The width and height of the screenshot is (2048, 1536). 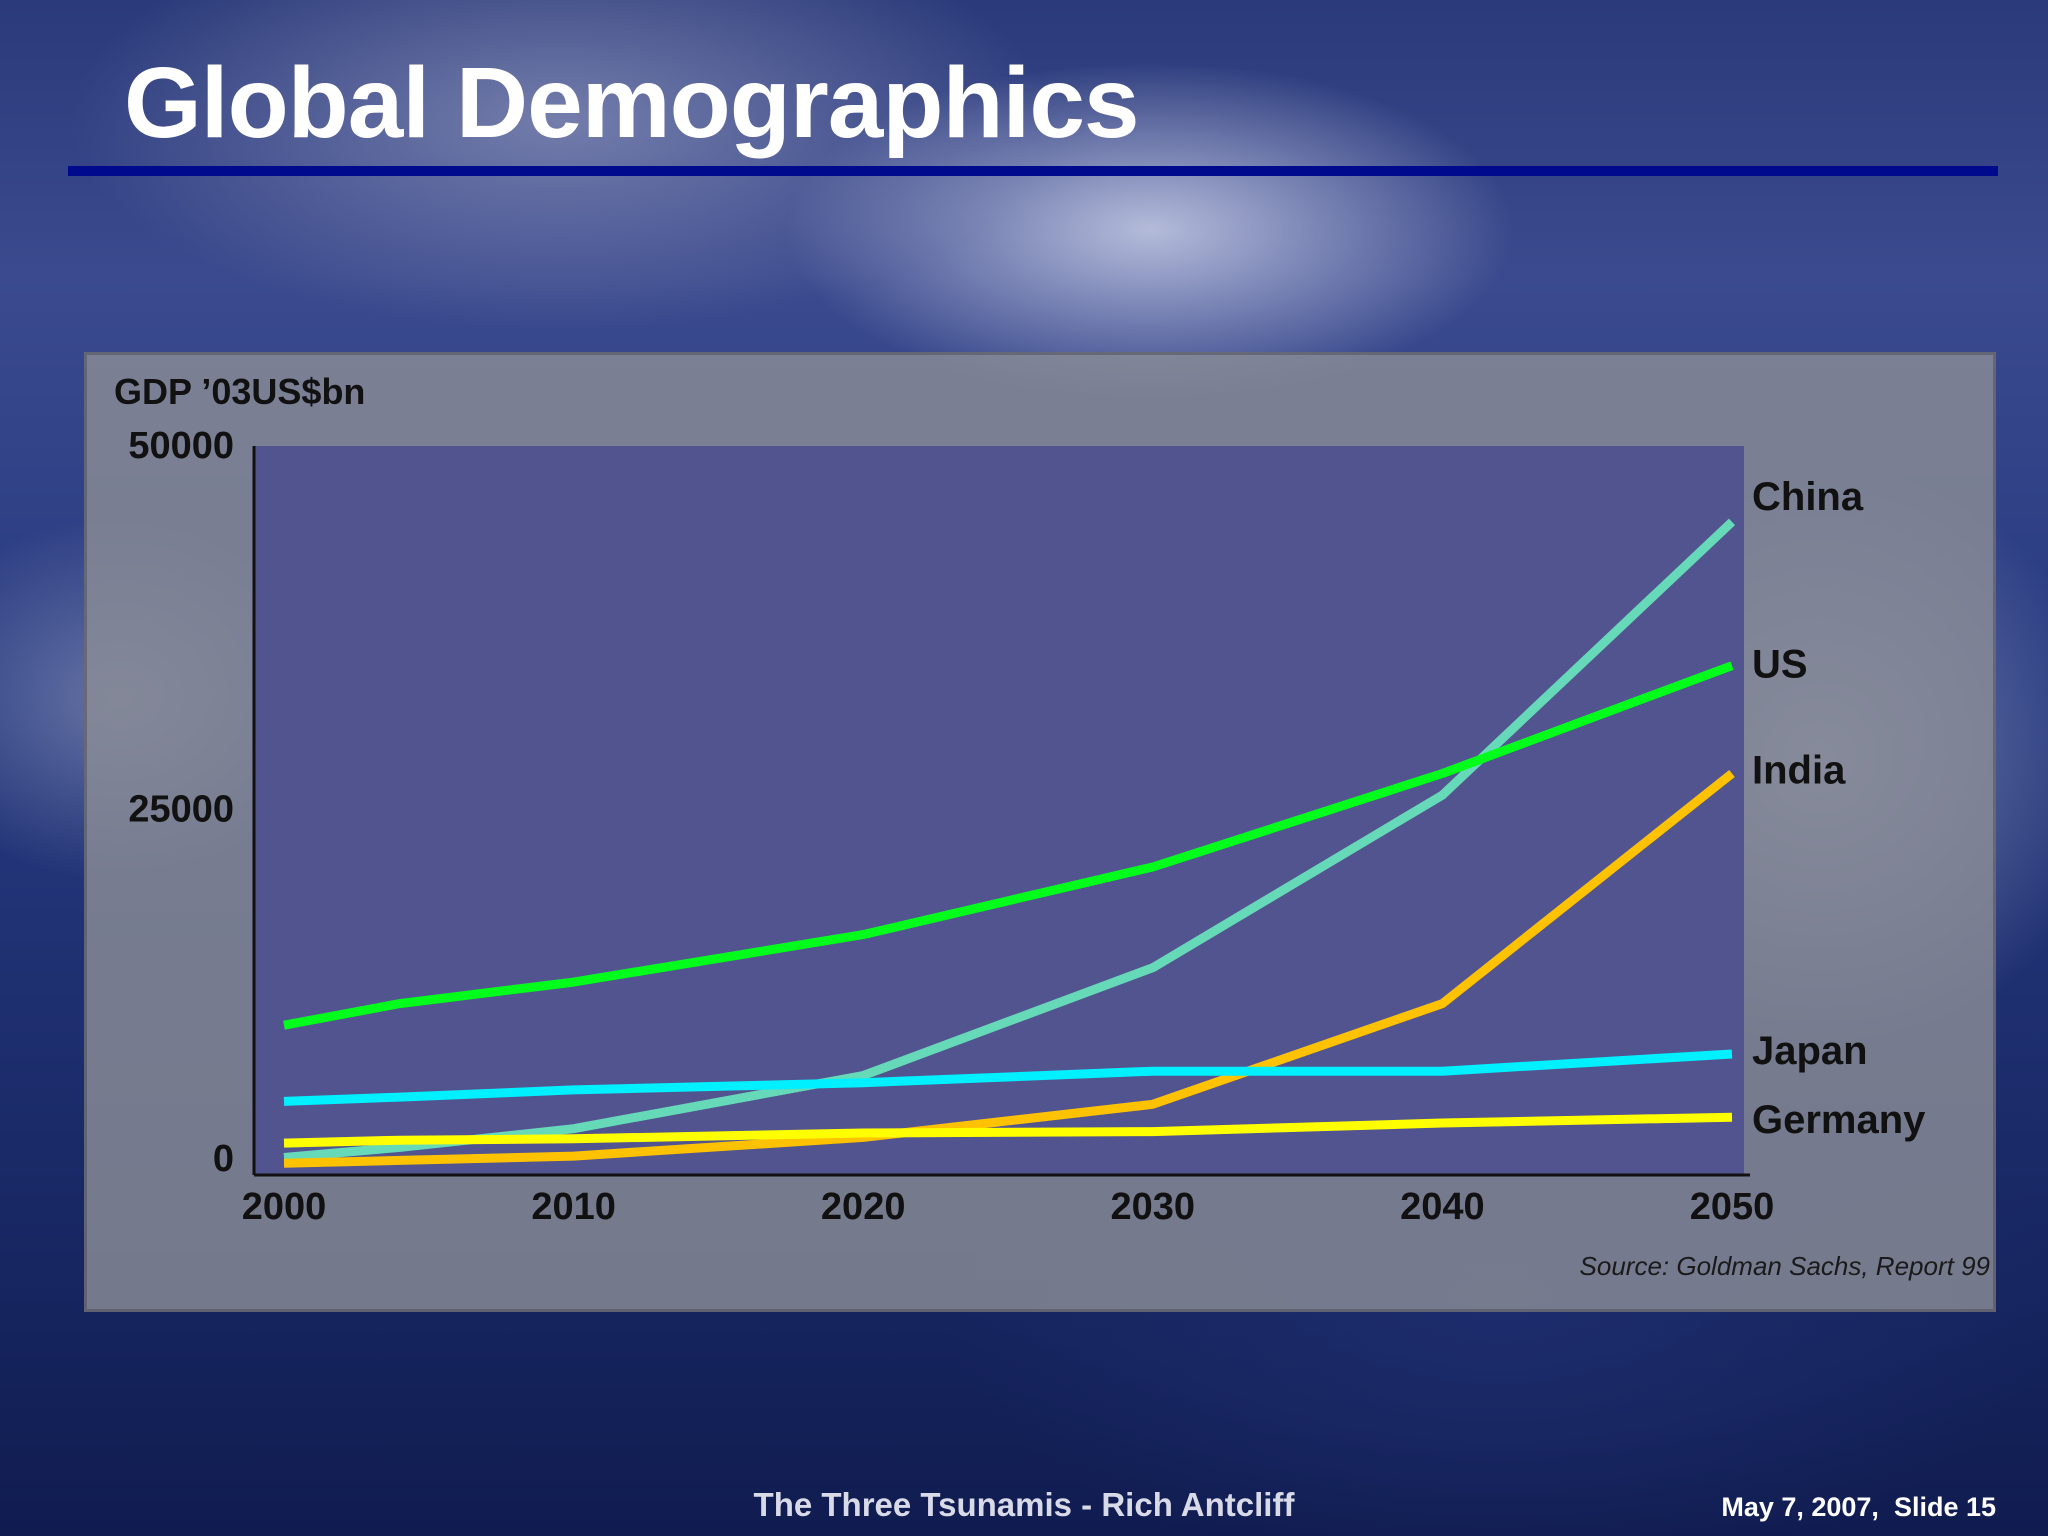 What do you see at coordinates (1799, 771) in the screenshot?
I see `series-label-india: India` at bounding box center [1799, 771].